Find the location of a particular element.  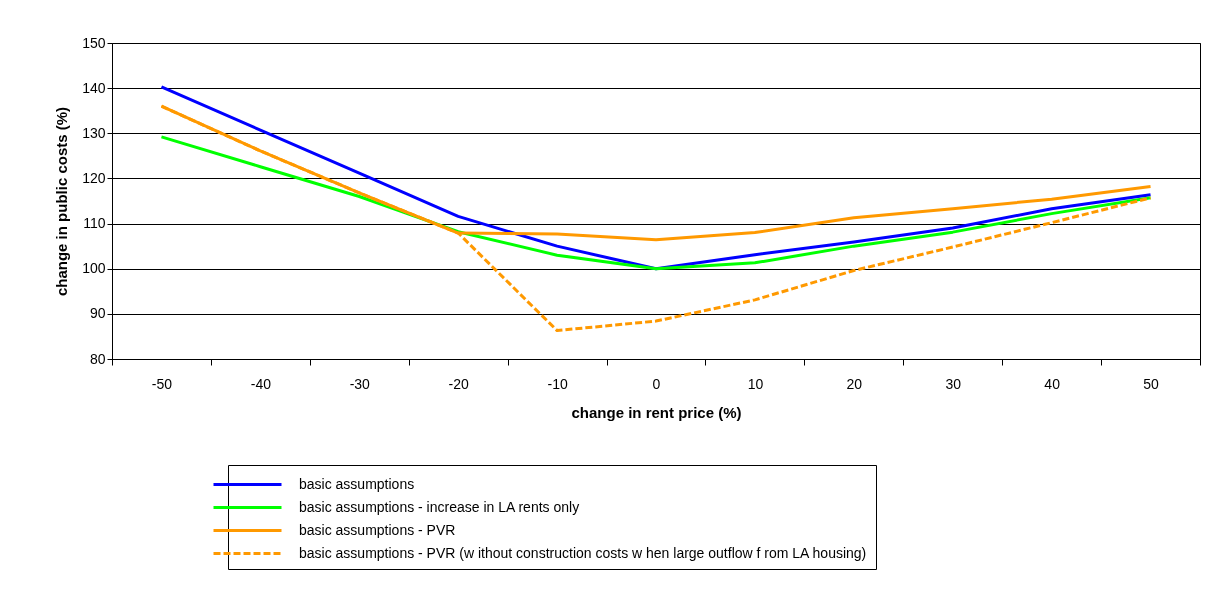

x-tick-label: 10 is located at coordinates (755, 383).